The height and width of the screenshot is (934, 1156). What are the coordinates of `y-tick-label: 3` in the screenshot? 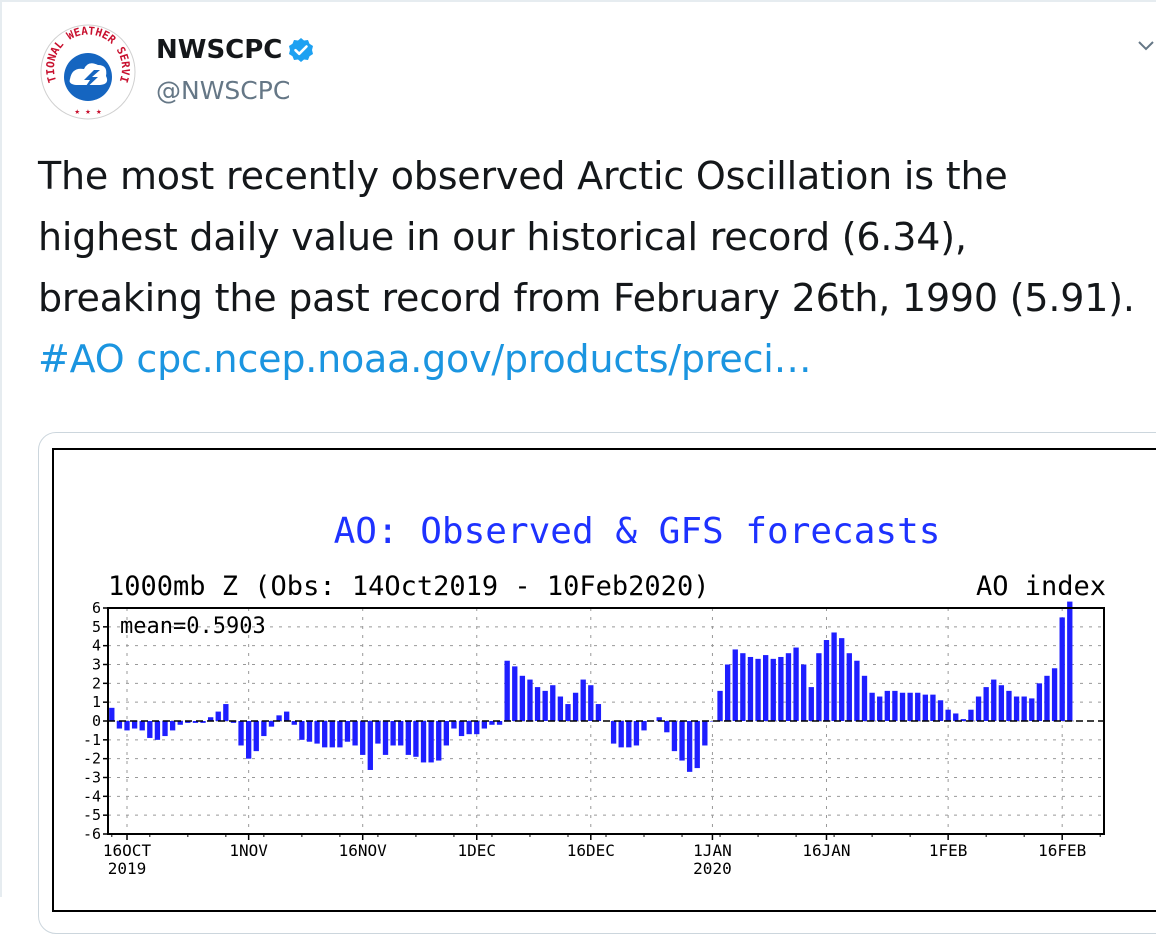 It's located at (96, 665).